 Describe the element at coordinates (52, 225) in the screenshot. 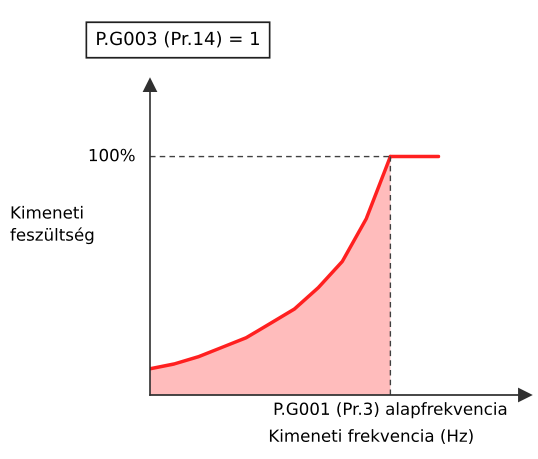

I see `y-axis-title: Kimeneti feszültség` at that location.